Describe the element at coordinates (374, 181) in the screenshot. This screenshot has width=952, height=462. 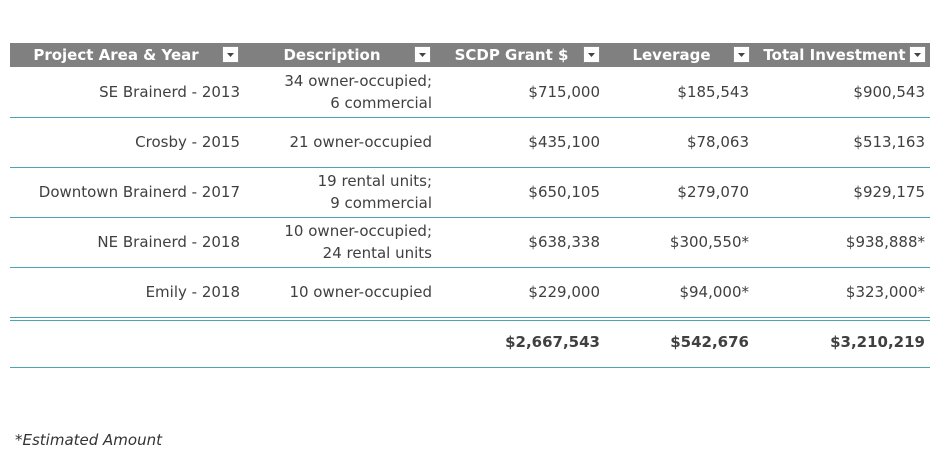
I see `cell: 19 rental units;` at that location.